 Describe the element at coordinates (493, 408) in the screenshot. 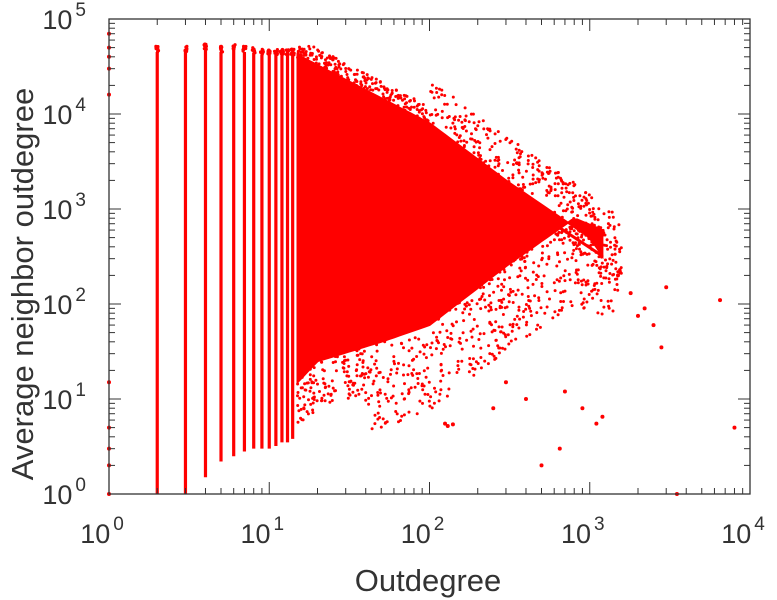

I see `outlier-point` at that location.